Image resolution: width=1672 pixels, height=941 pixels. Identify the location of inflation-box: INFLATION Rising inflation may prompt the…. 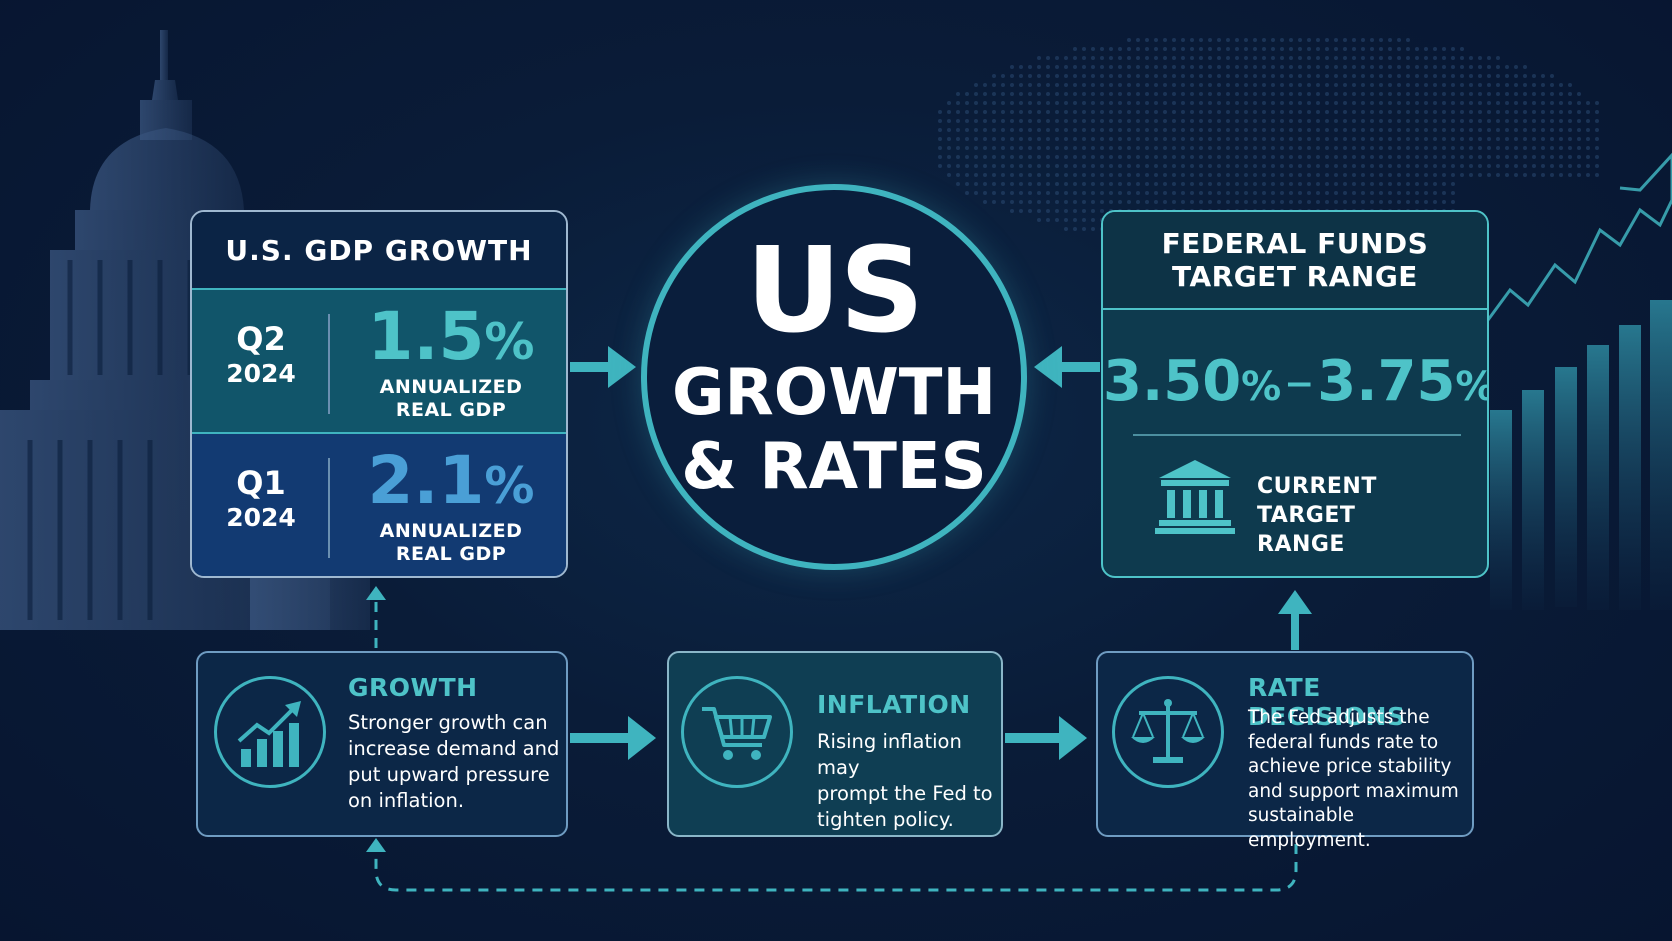
(835, 744).